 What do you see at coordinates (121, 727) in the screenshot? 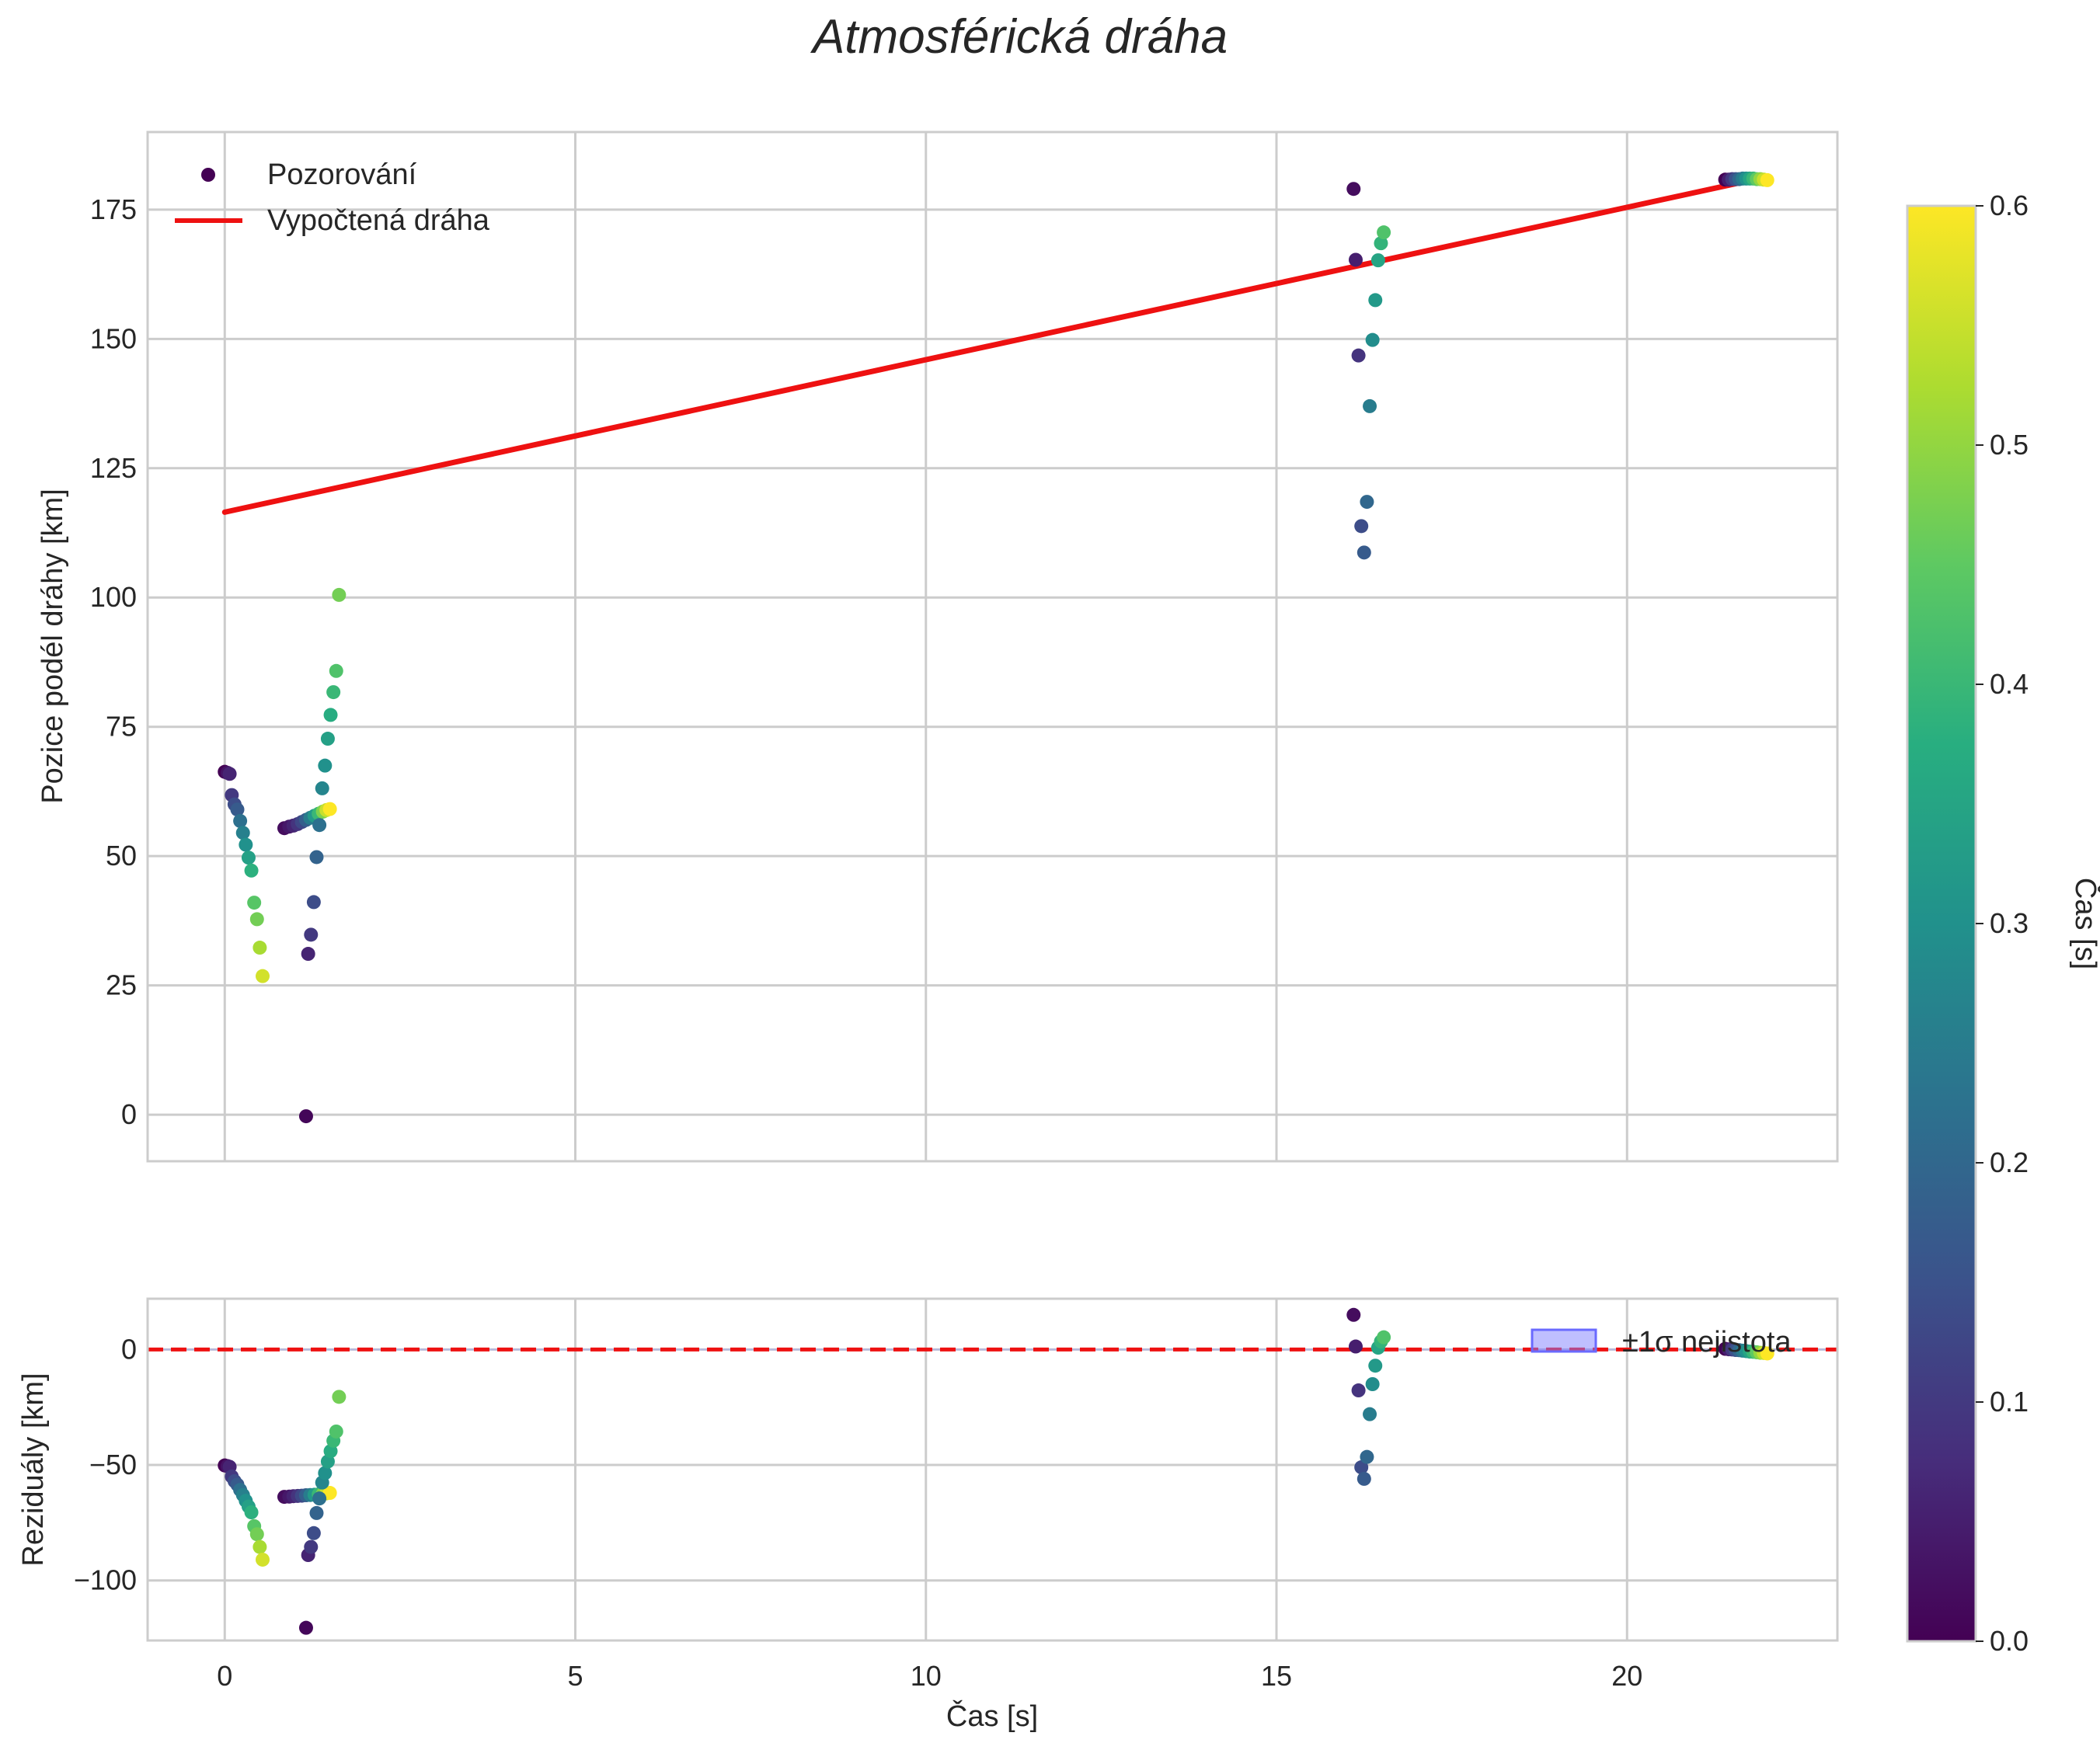
I see `top-y-tick-label: 75` at bounding box center [121, 727].